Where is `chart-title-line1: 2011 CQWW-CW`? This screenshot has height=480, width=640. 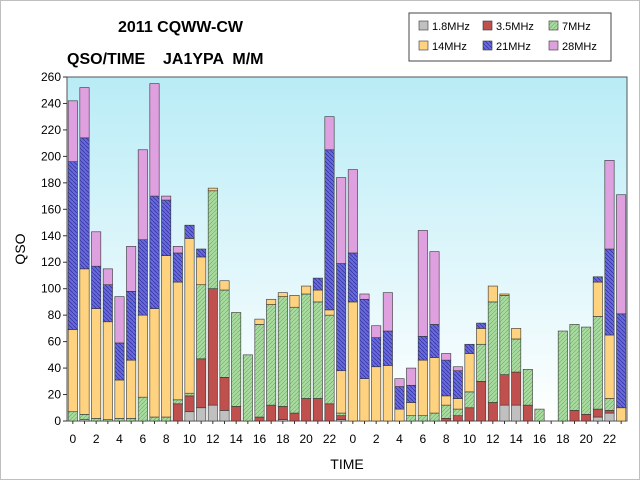 chart-title-line1: 2011 CQWW-CW is located at coordinates (181, 27).